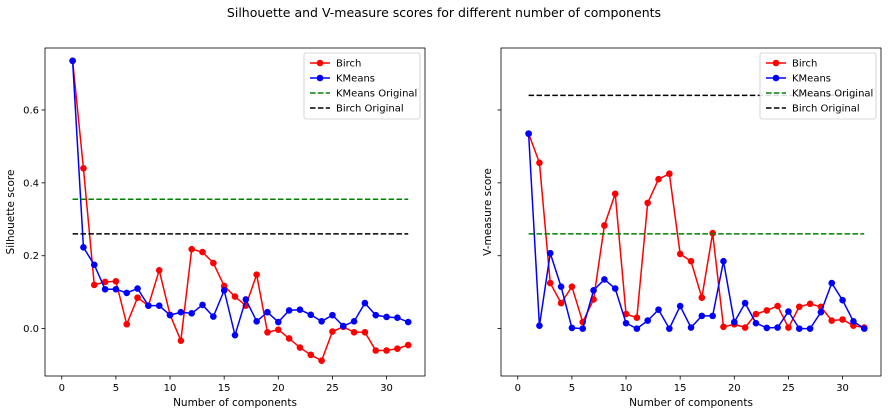 Image resolution: width=888 pixels, height=414 pixels. What do you see at coordinates (31, 183) in the screenshot?
I see `y-tick-label: 0.4` at bounding box center [31, 183].